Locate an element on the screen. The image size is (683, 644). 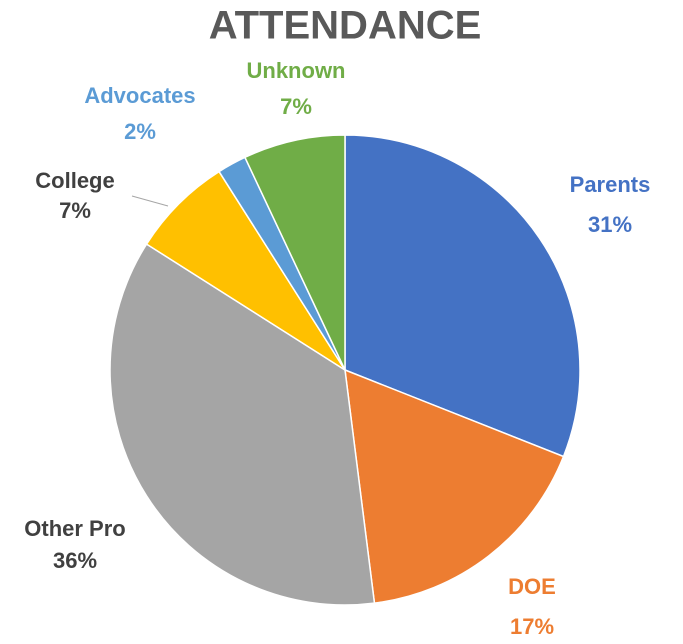
value-label: 17% is located at coordinates (532, 626).